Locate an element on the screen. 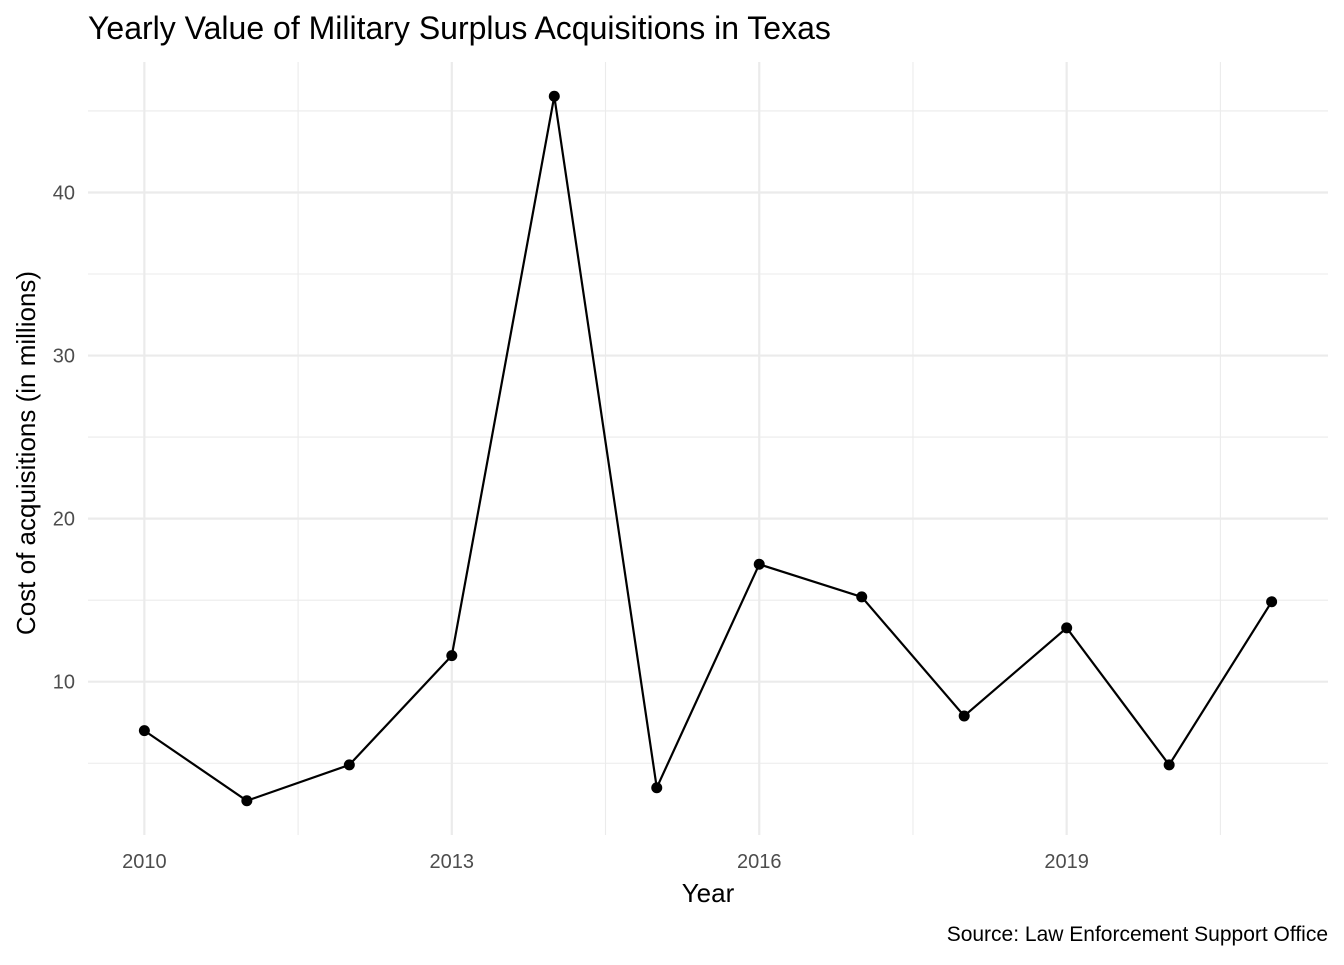  y-tick-label: 20 is located at coordinates (64, 520).